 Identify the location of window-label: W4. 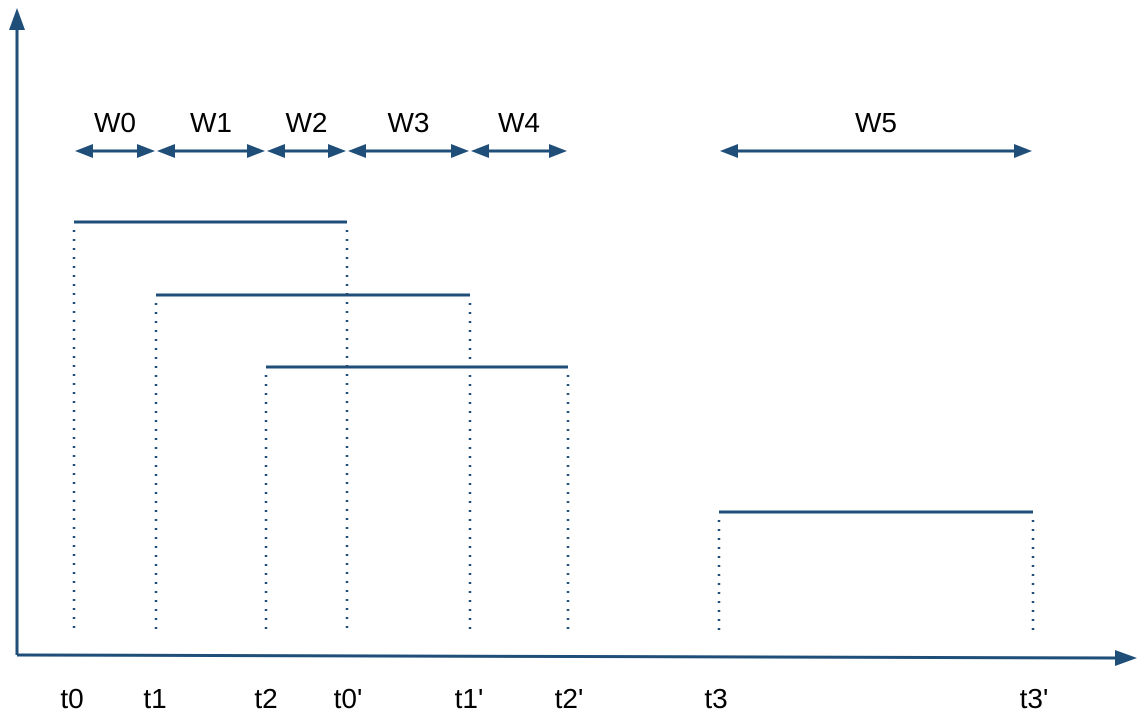
(519, 122).